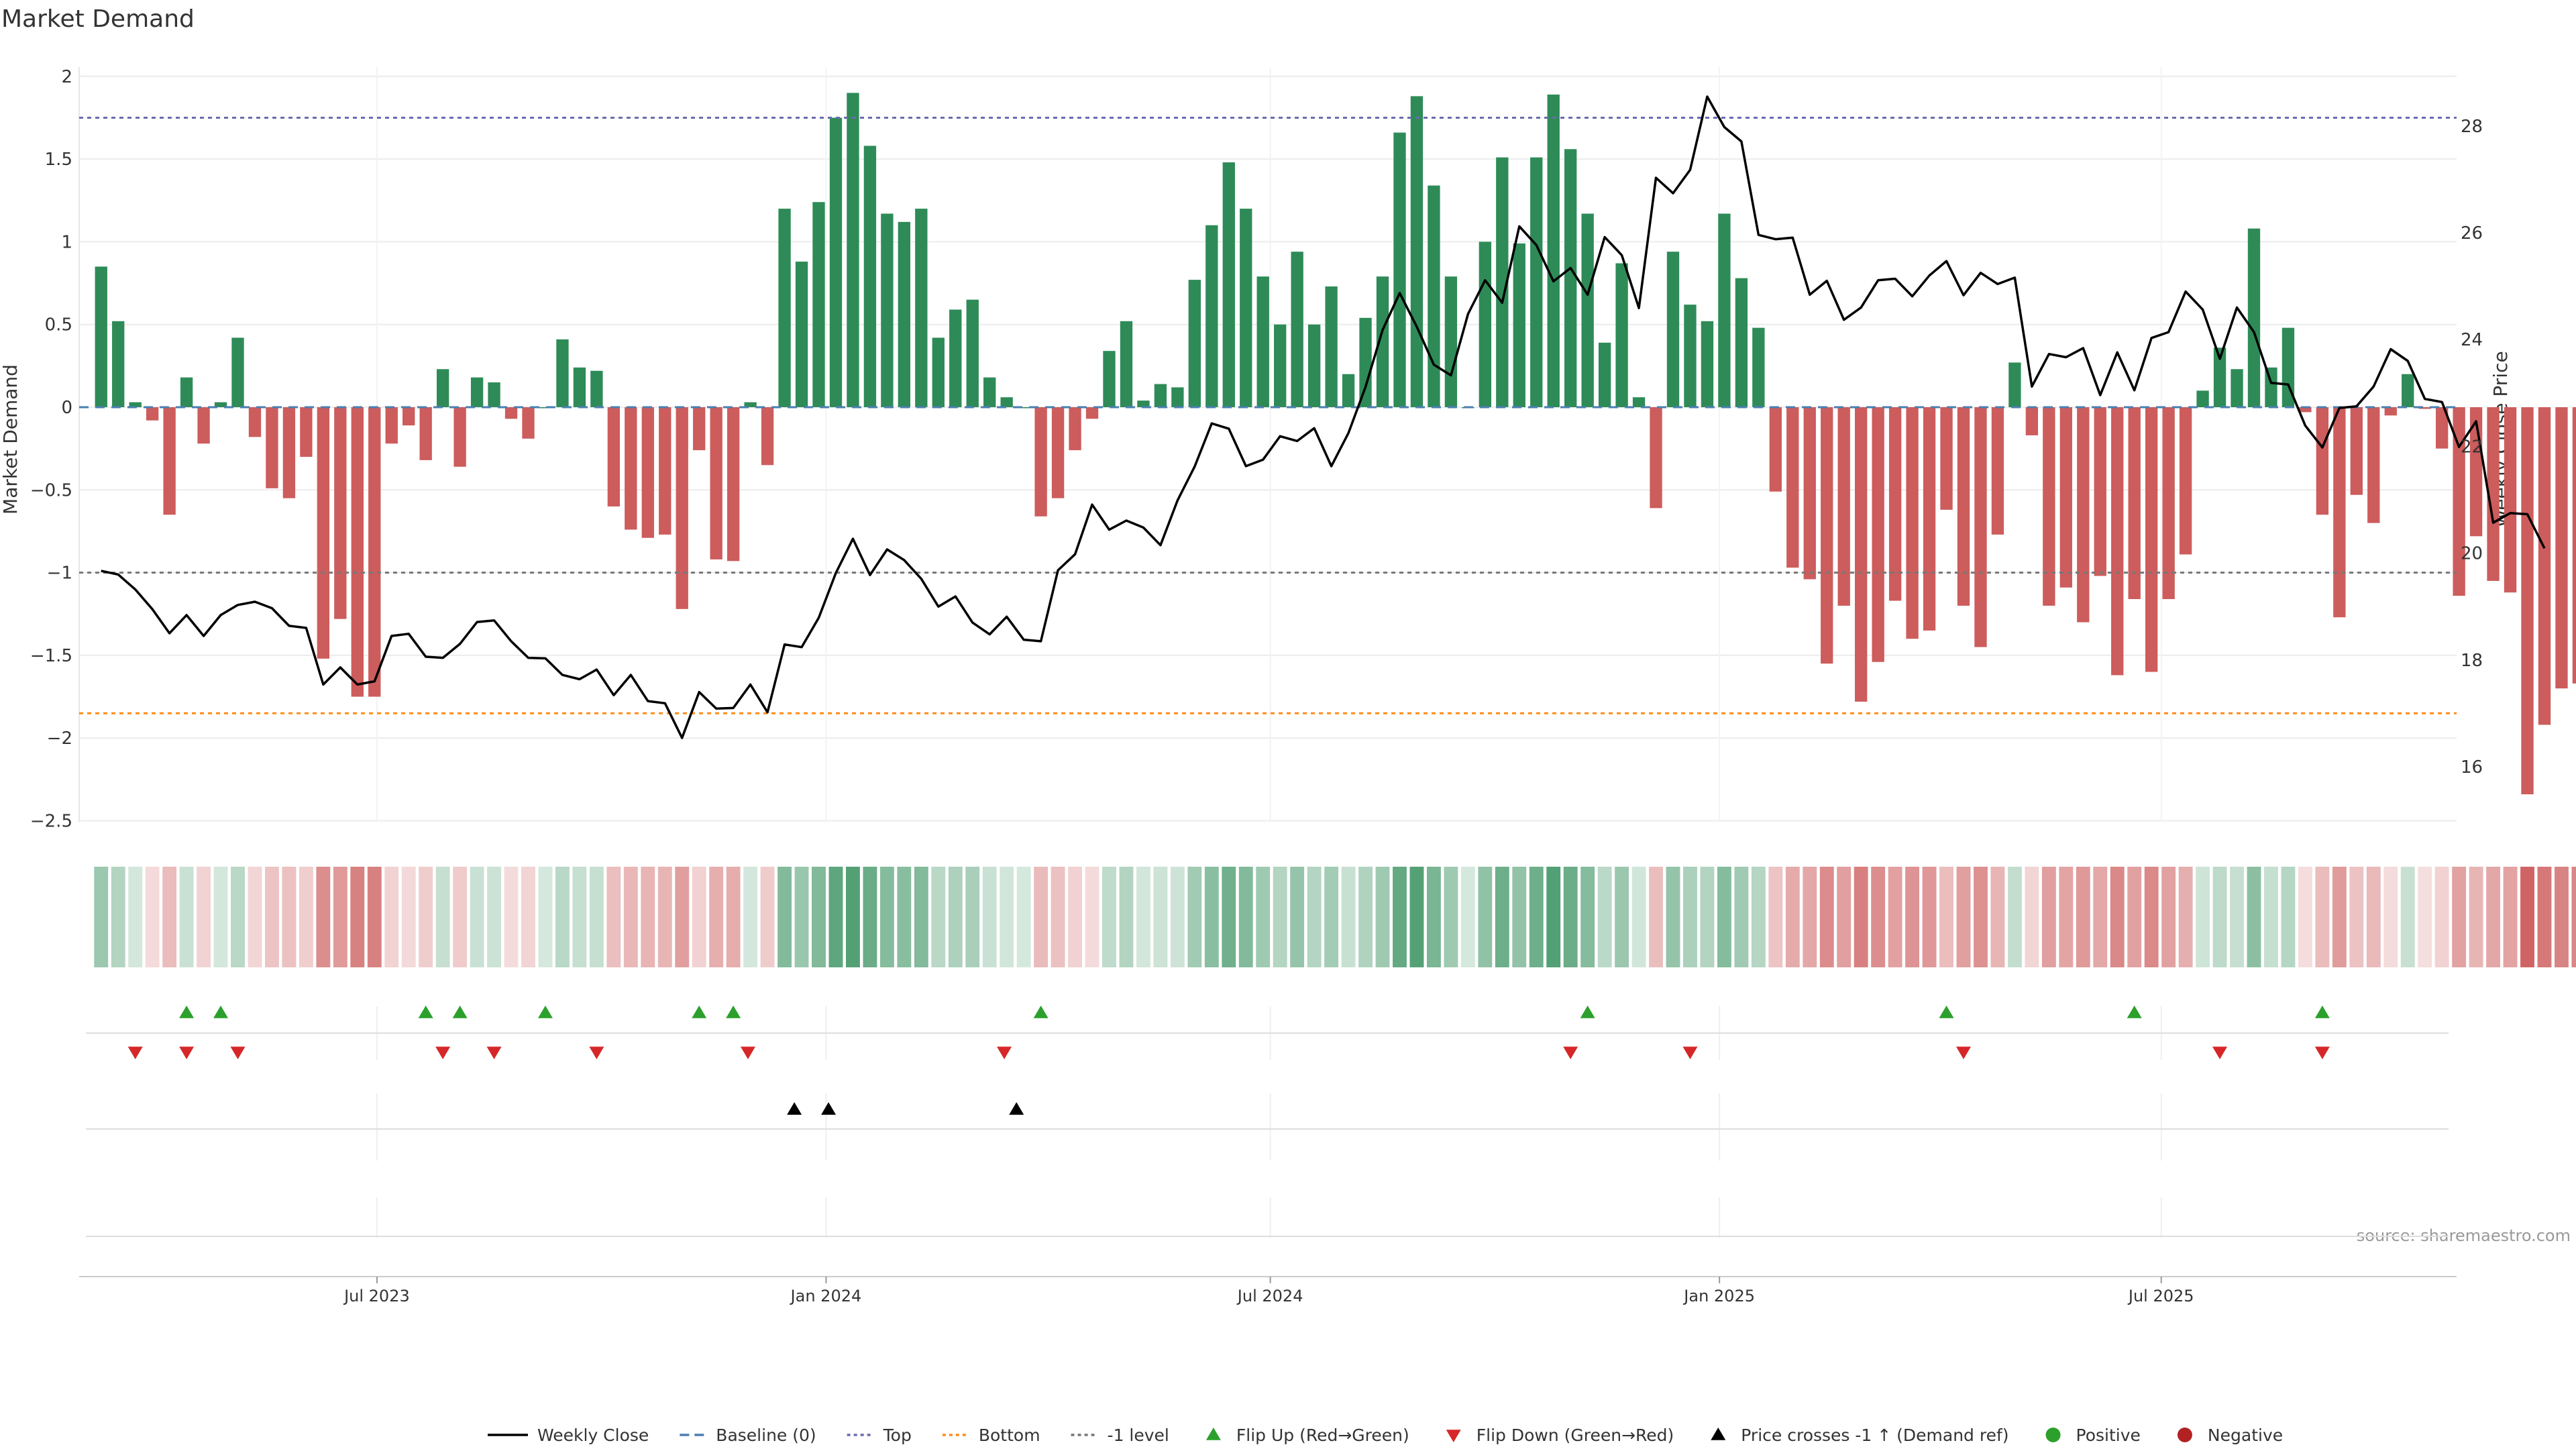 Image resolution: width=2576 pixels, height=1449 pixels. Describe the element at coordinates (1269, 1296) in the screenshot. I see `x-tick-label: Jul 2024` at that location.